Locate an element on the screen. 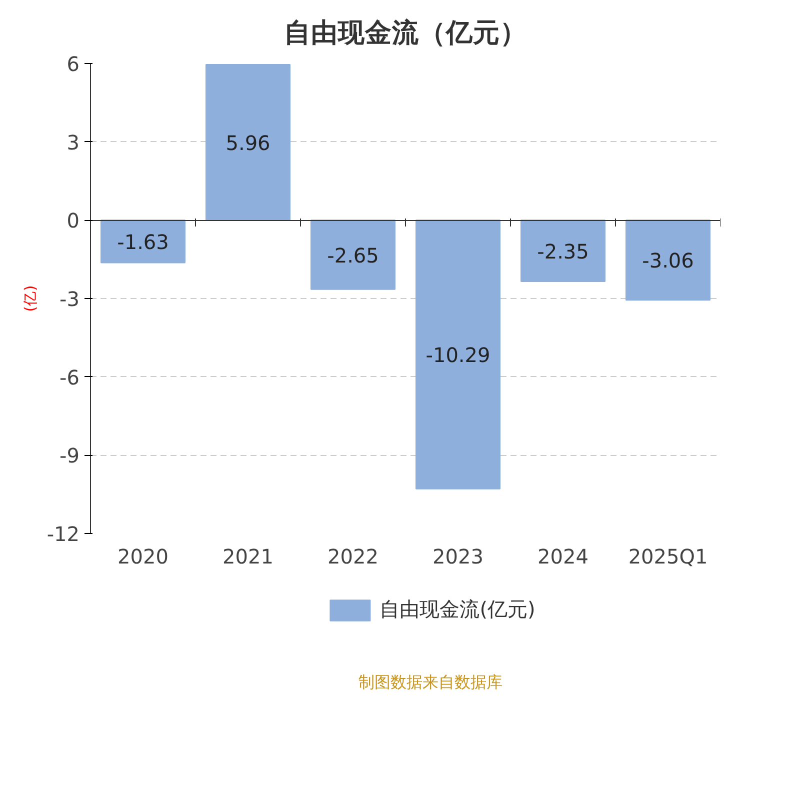  y-tick-label: 6 is located at coordinates (73, 64).